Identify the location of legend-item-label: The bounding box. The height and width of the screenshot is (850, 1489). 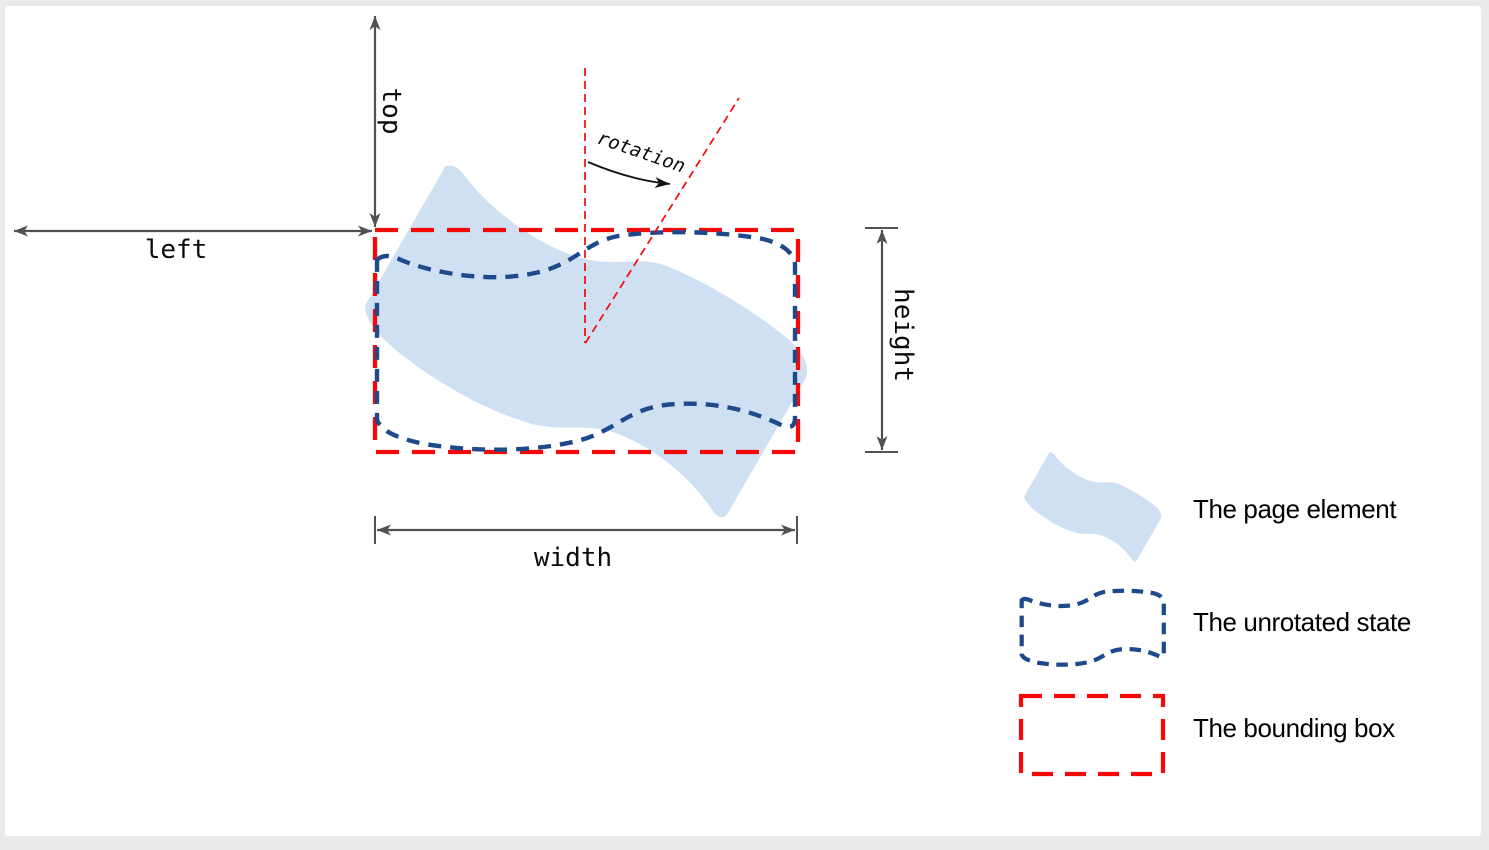
(1294, 728).